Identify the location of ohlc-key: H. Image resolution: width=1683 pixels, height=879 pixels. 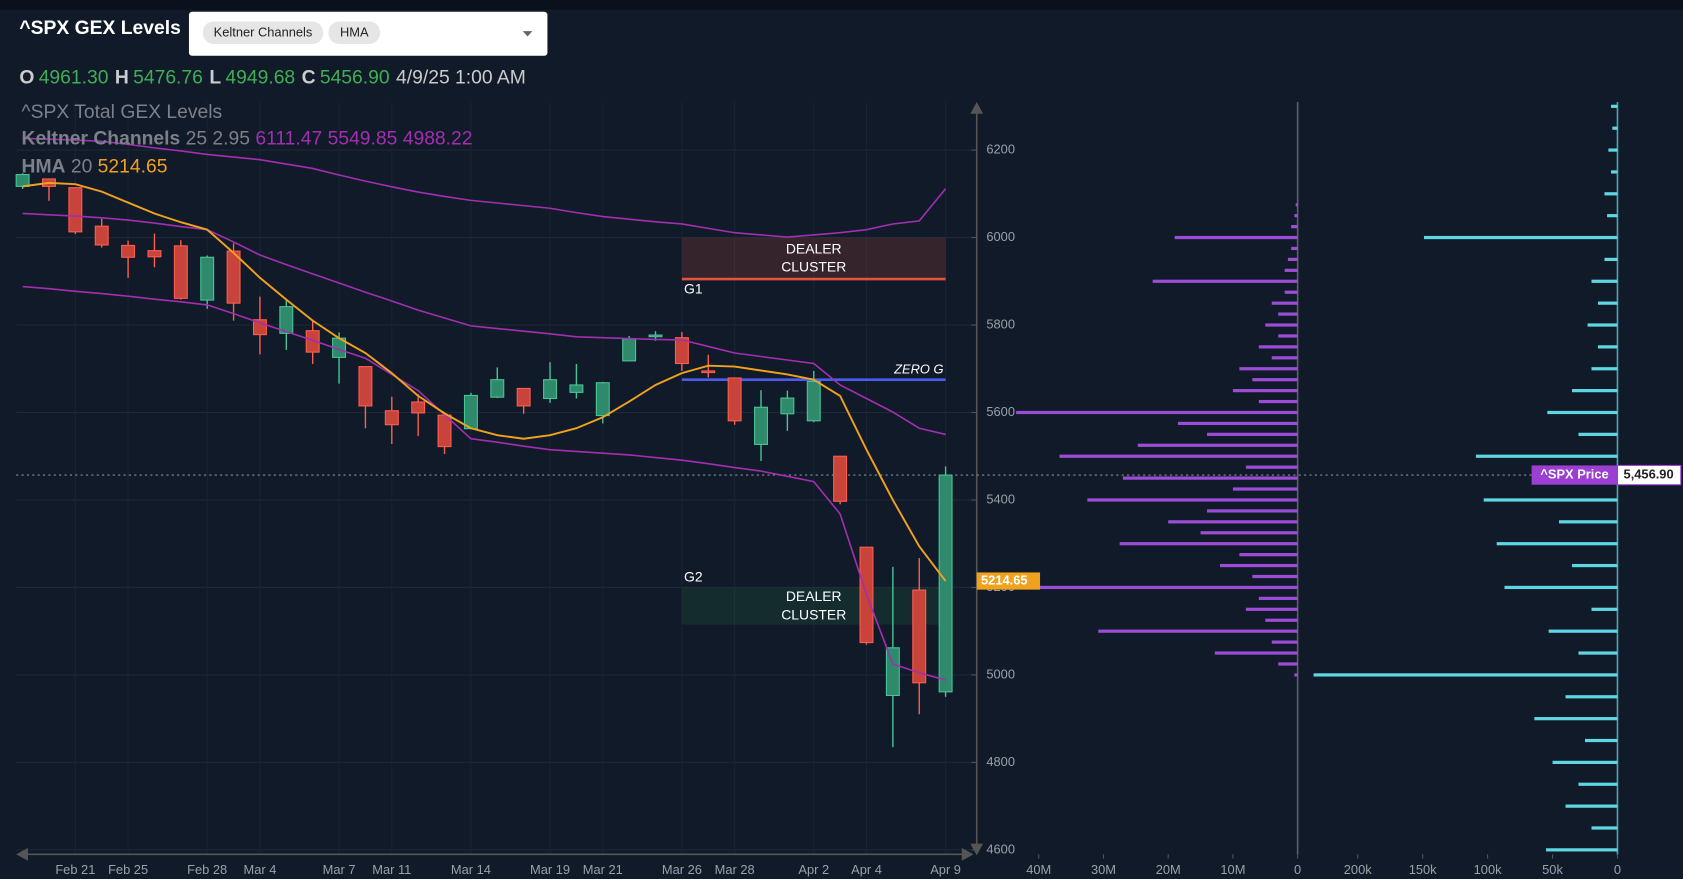
(122, 77).